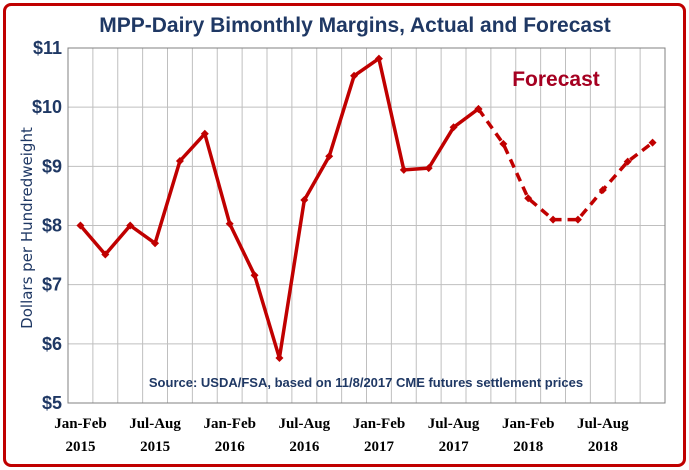  What do you see at coordinates (556, 79) in the screenshot?
I see `forecast-annotation: Forecast` at bounding box center [556, 79].